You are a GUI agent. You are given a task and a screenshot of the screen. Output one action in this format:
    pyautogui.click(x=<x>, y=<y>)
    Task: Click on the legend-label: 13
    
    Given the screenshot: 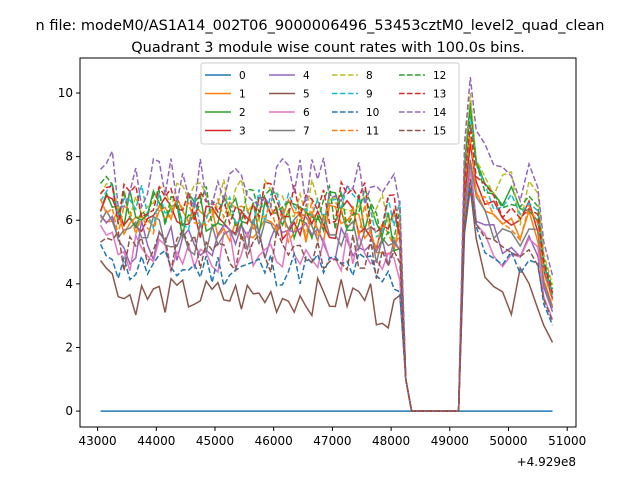 What is the action you would take?
    pyautogui.click(x=439, y=95)
    